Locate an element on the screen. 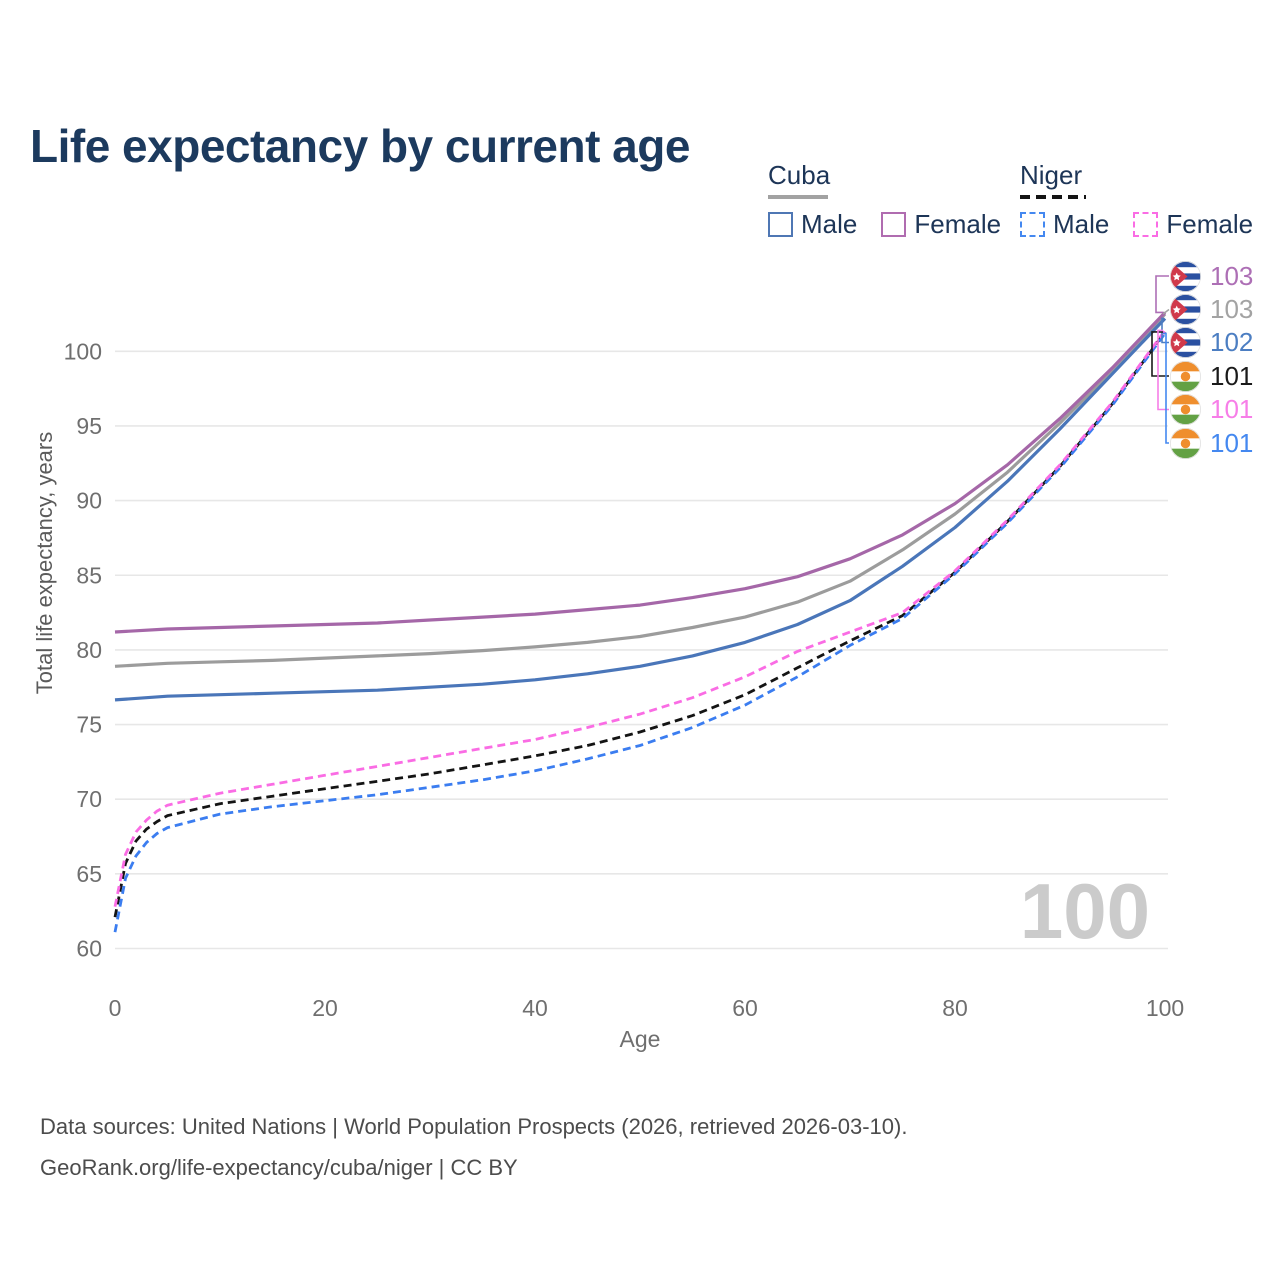 This screenshot has width=1280, height=1280. y-axis-title: Total life expectancy, years is located at coordinates (44, 563).